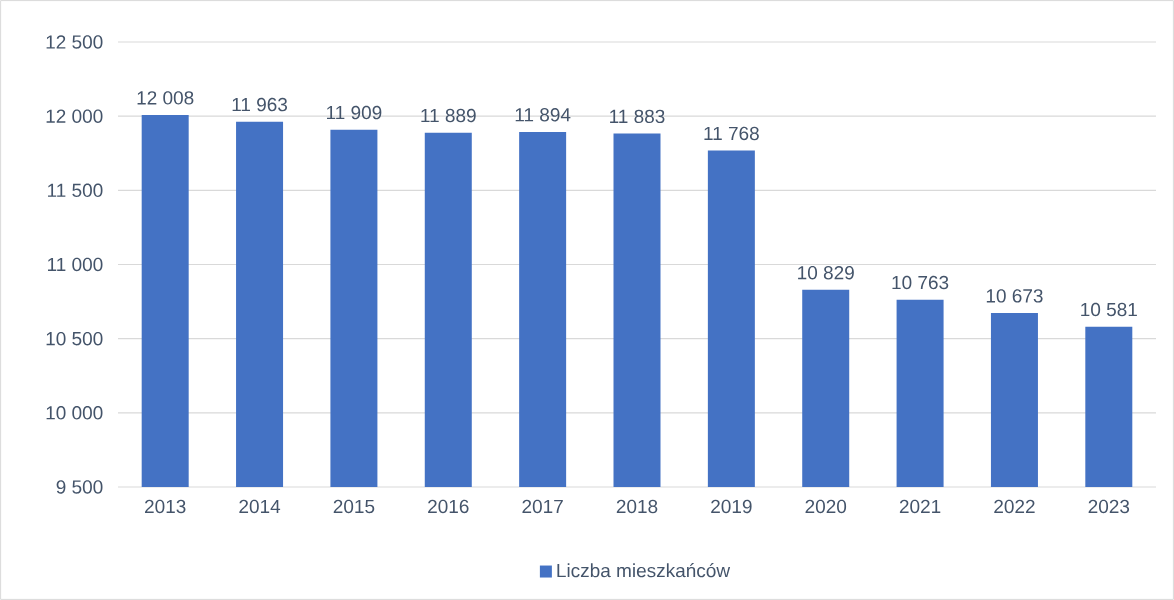 The width and height of the screenshot is (1174, 600). What do you see at coordinates (1109, 506) in the screenshot?
I see `x-tick-label: 2023` at bounding box center [1109, 506].